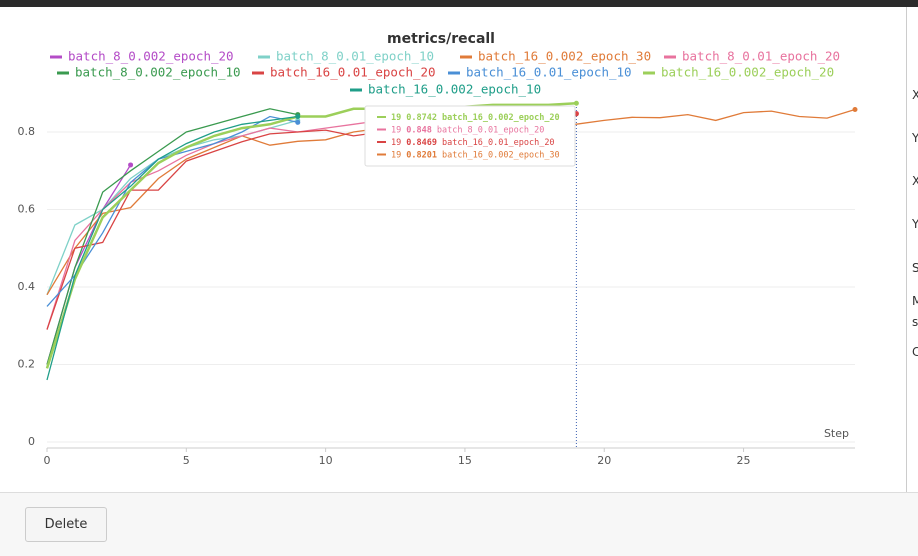 Image resolution: width=918 pixels, height=556 pixels. Describe the element at coordinates (66, 524) in the screenshot. I see `delete-button: Delete` at that location.